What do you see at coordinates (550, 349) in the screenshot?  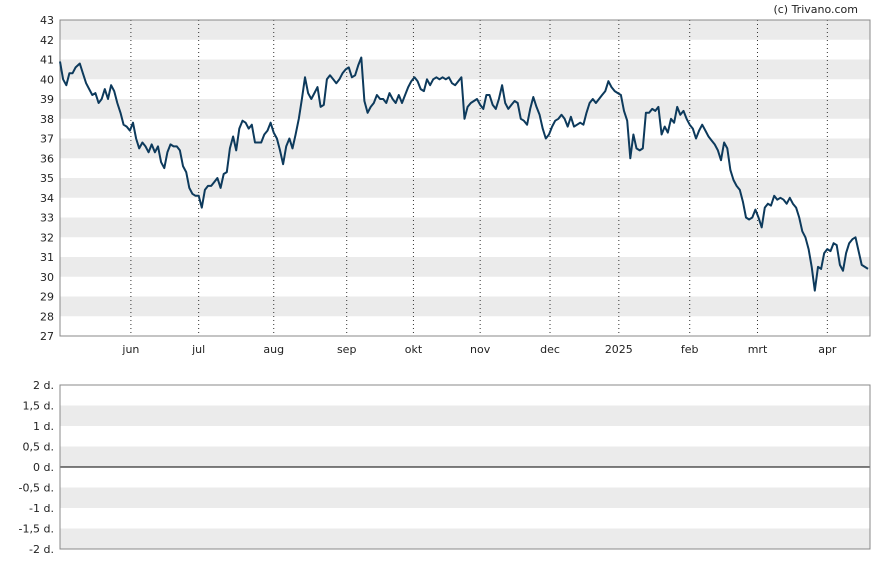 I see `x-tick-label: dec` at bounding box center [550, 349].